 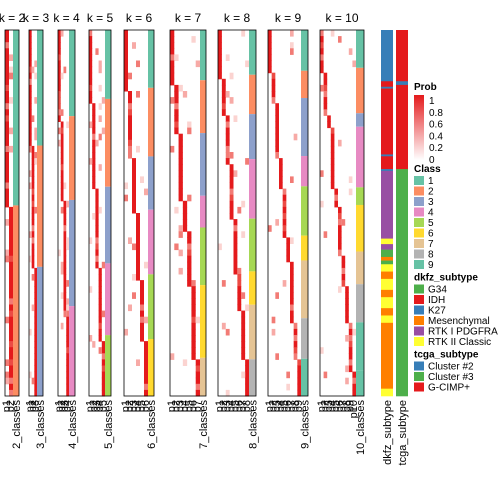 I want to click on class-column-label: 4_classes, so click(x=73, y=424).